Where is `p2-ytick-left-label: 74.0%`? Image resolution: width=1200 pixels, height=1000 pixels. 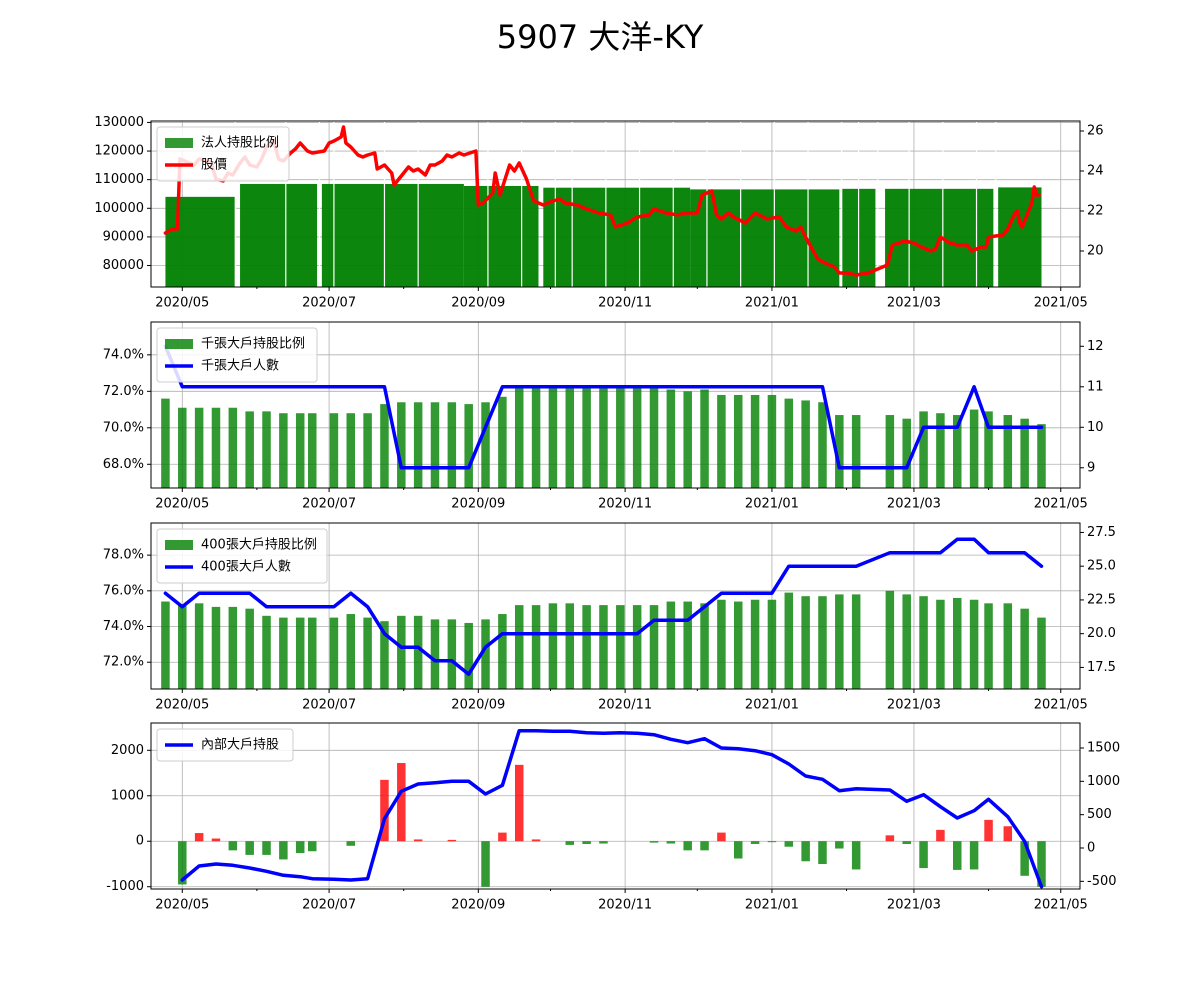 p2-ytick-left-label: 74.0% is located at coordinates (123, 354).